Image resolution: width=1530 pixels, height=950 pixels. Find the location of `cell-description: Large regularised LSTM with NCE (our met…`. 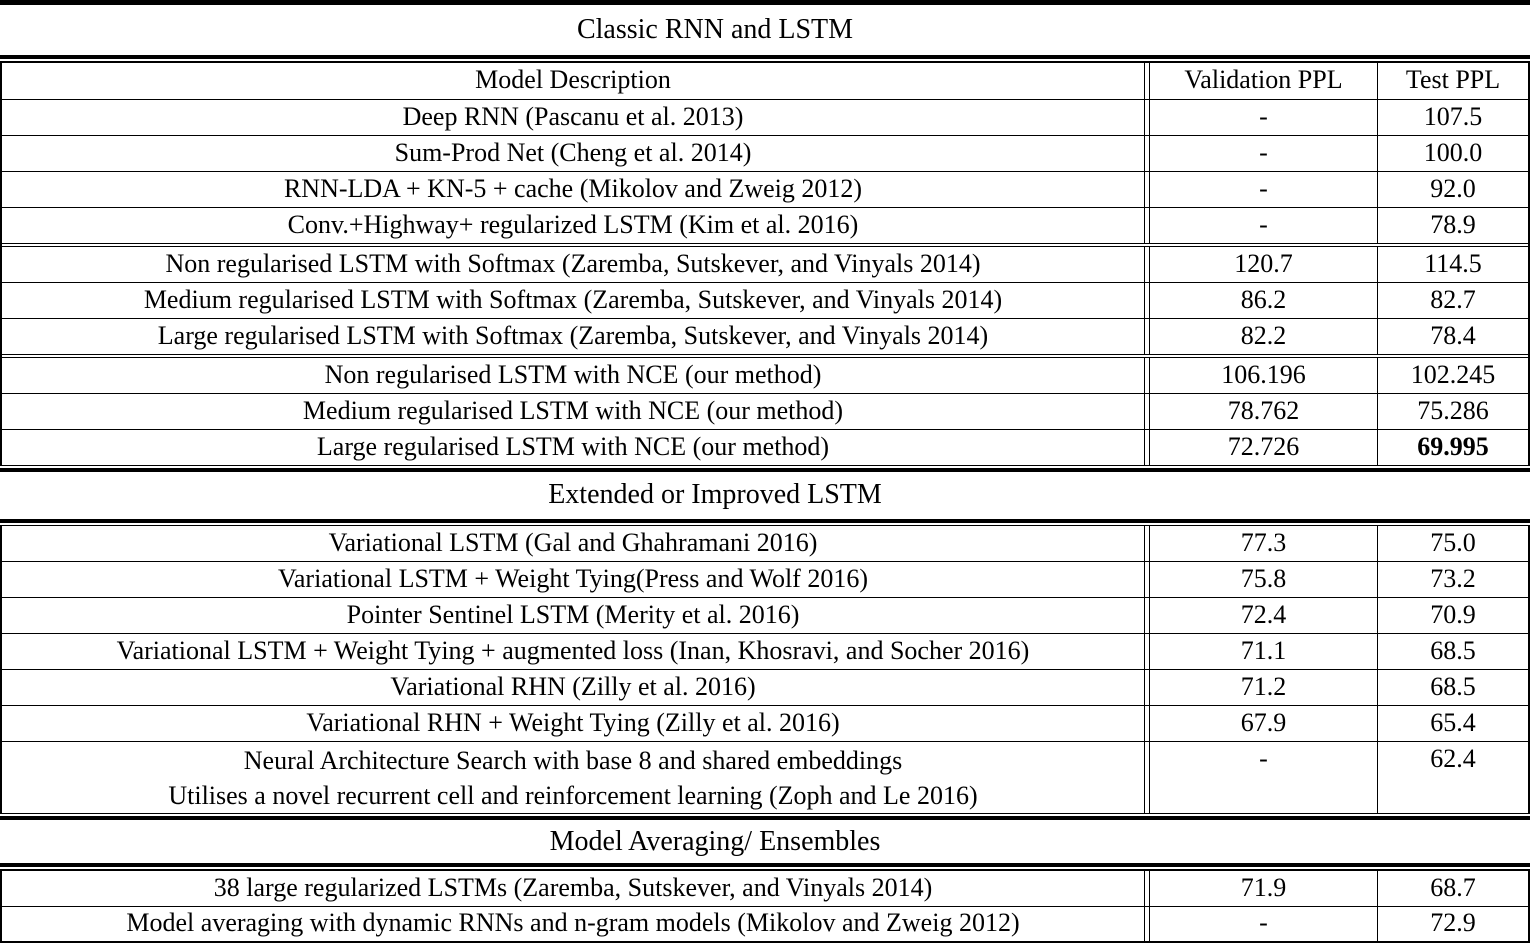

cell-description: Large regularised LSTM with NCE (our met… is located at coordinates (573, 447).